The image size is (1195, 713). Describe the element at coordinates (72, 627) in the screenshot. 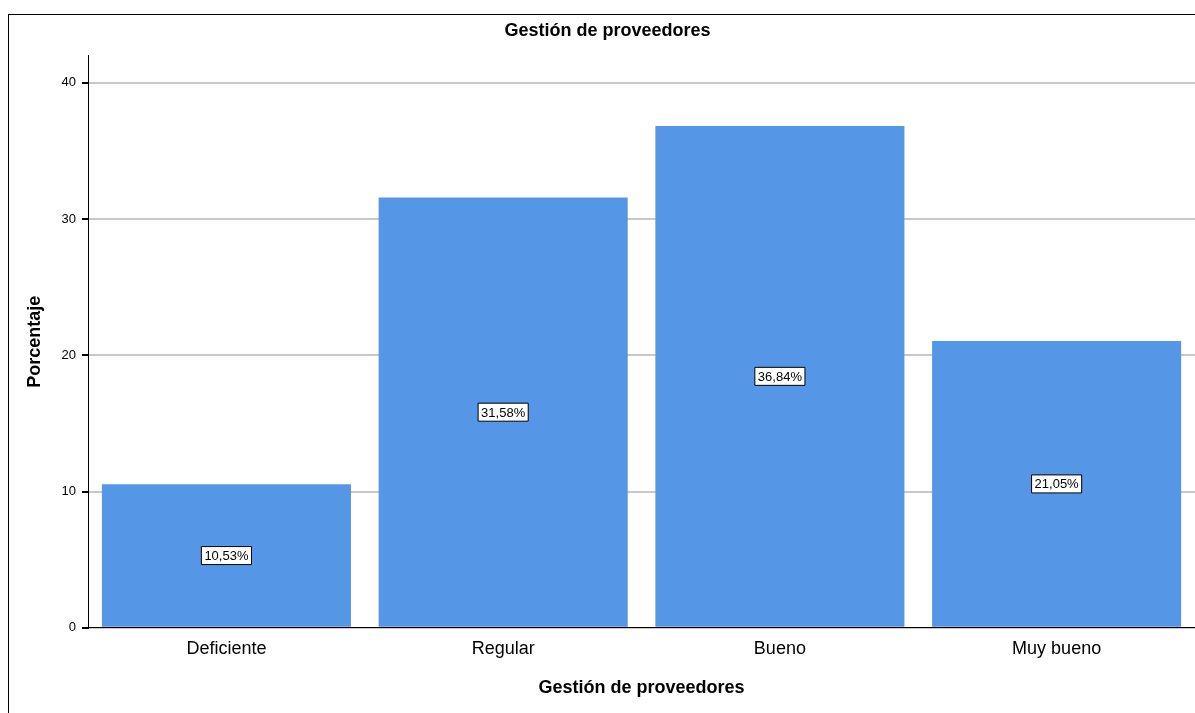

I see `y-tick-label: 0` at that location.